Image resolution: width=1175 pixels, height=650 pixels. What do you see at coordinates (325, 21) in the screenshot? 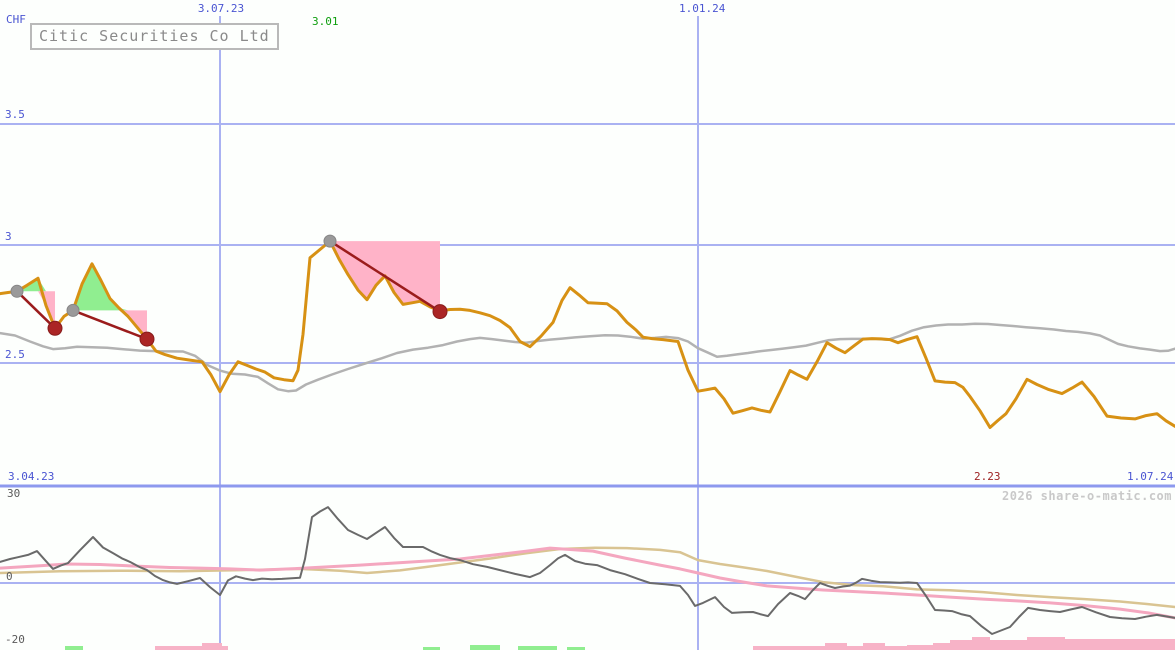
I see `period-high-label: 3.01` at bounding box center [325, 21].